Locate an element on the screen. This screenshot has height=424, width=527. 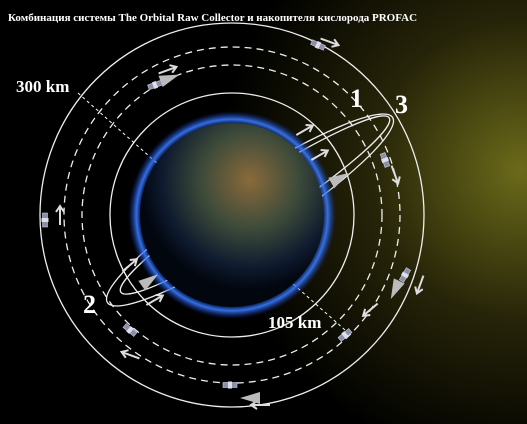
point-label: 1 is located at coordinates (356, 98).